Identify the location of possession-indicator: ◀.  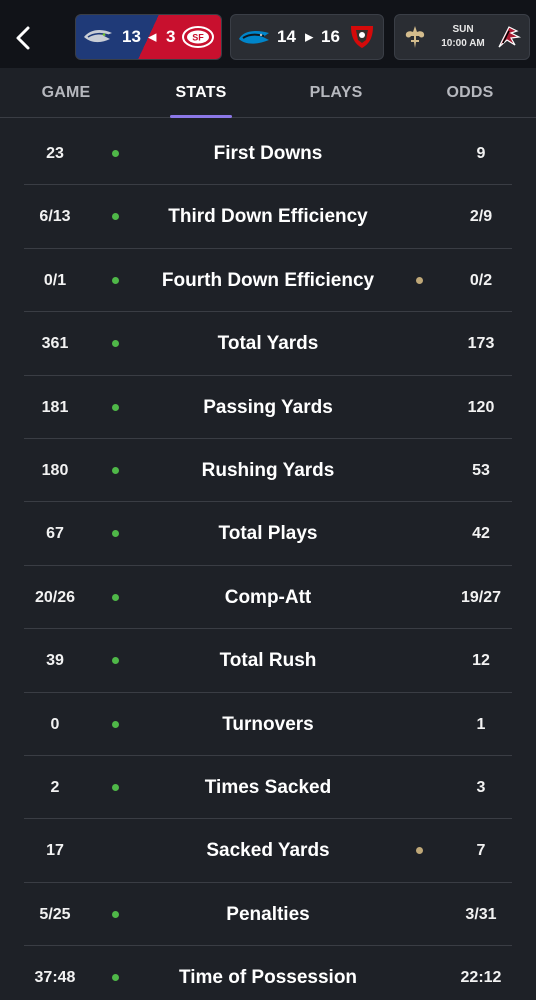
(152, 37).